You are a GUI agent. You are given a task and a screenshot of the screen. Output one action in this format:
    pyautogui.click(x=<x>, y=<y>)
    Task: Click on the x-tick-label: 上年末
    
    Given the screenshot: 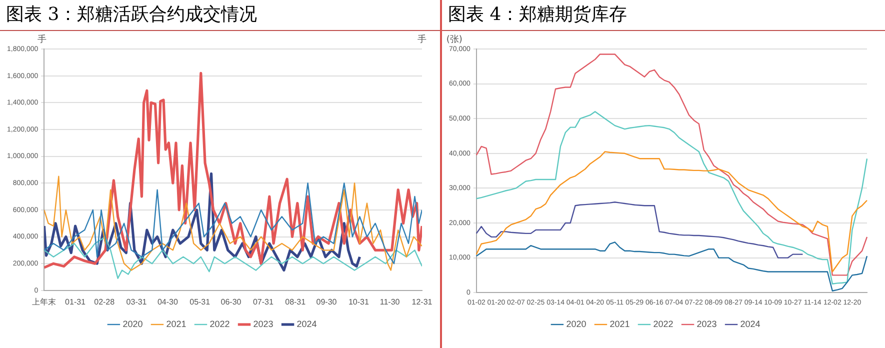 What is the action you would take?
    pyautogui.click(x=44, y=301)
    